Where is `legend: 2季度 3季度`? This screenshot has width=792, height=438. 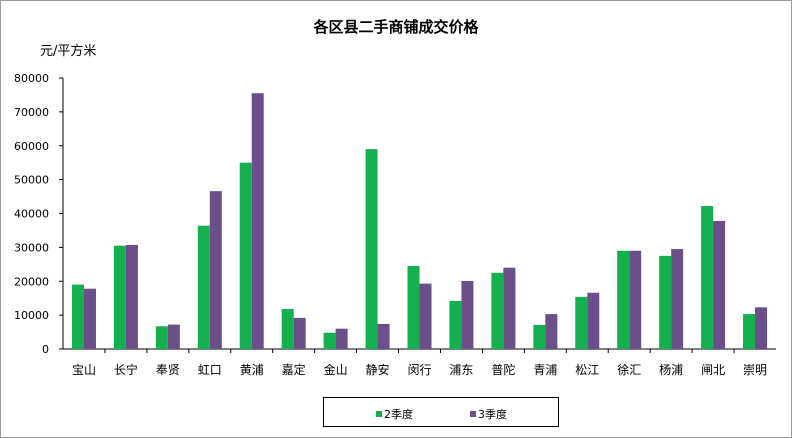
legend: 2季度 3季度 is located at coordinates (441, 412).